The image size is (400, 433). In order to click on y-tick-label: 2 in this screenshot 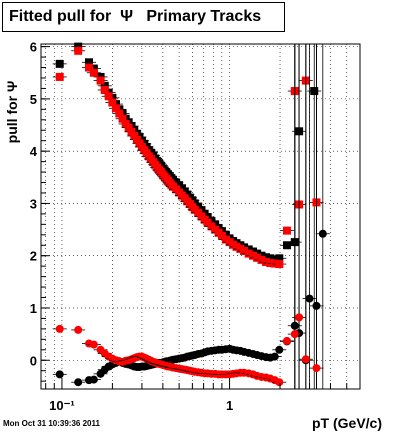, I will do `click(33, 256)`.